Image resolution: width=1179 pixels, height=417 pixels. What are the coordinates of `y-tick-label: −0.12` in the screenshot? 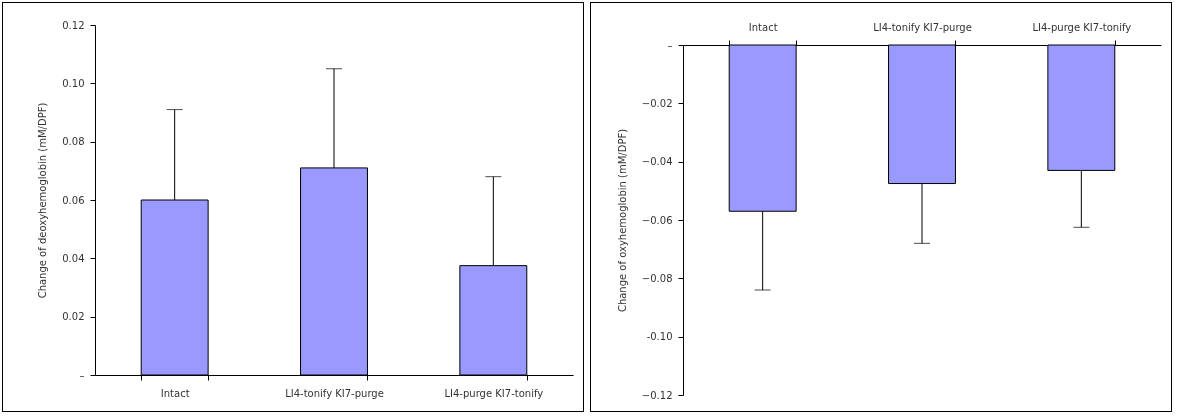 It's located at (657, 395).